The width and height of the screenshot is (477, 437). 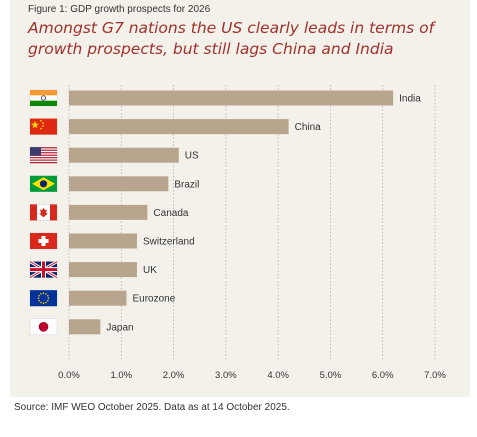 What do you see at coordinates (169, 242) in the screenshot?
I see `category-label: Switzerland` at bounding box center [169, 242].